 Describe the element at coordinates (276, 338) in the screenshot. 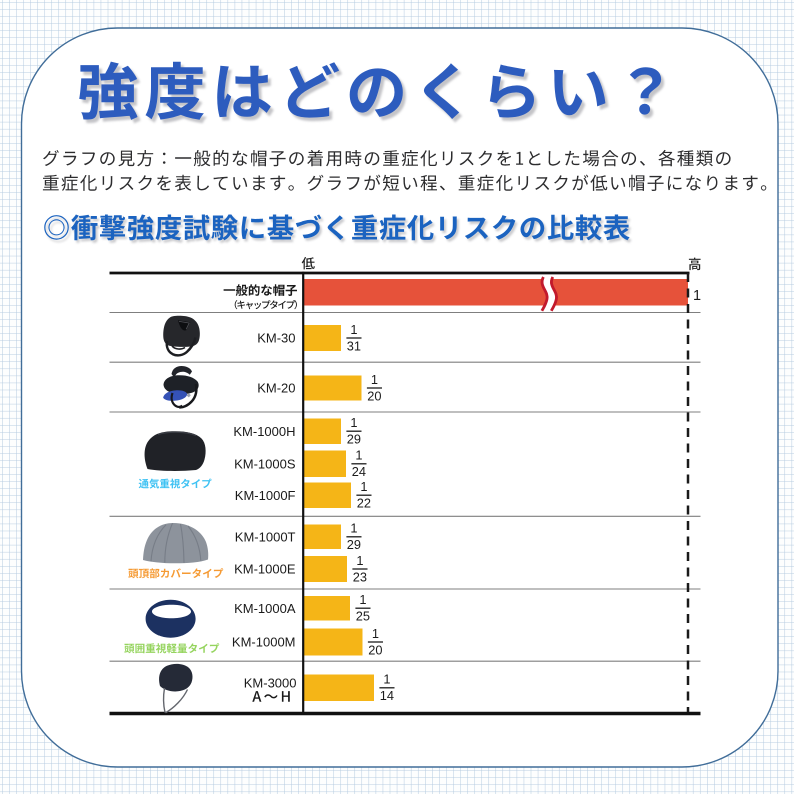

I see `svg-text: KM-30` at that location.